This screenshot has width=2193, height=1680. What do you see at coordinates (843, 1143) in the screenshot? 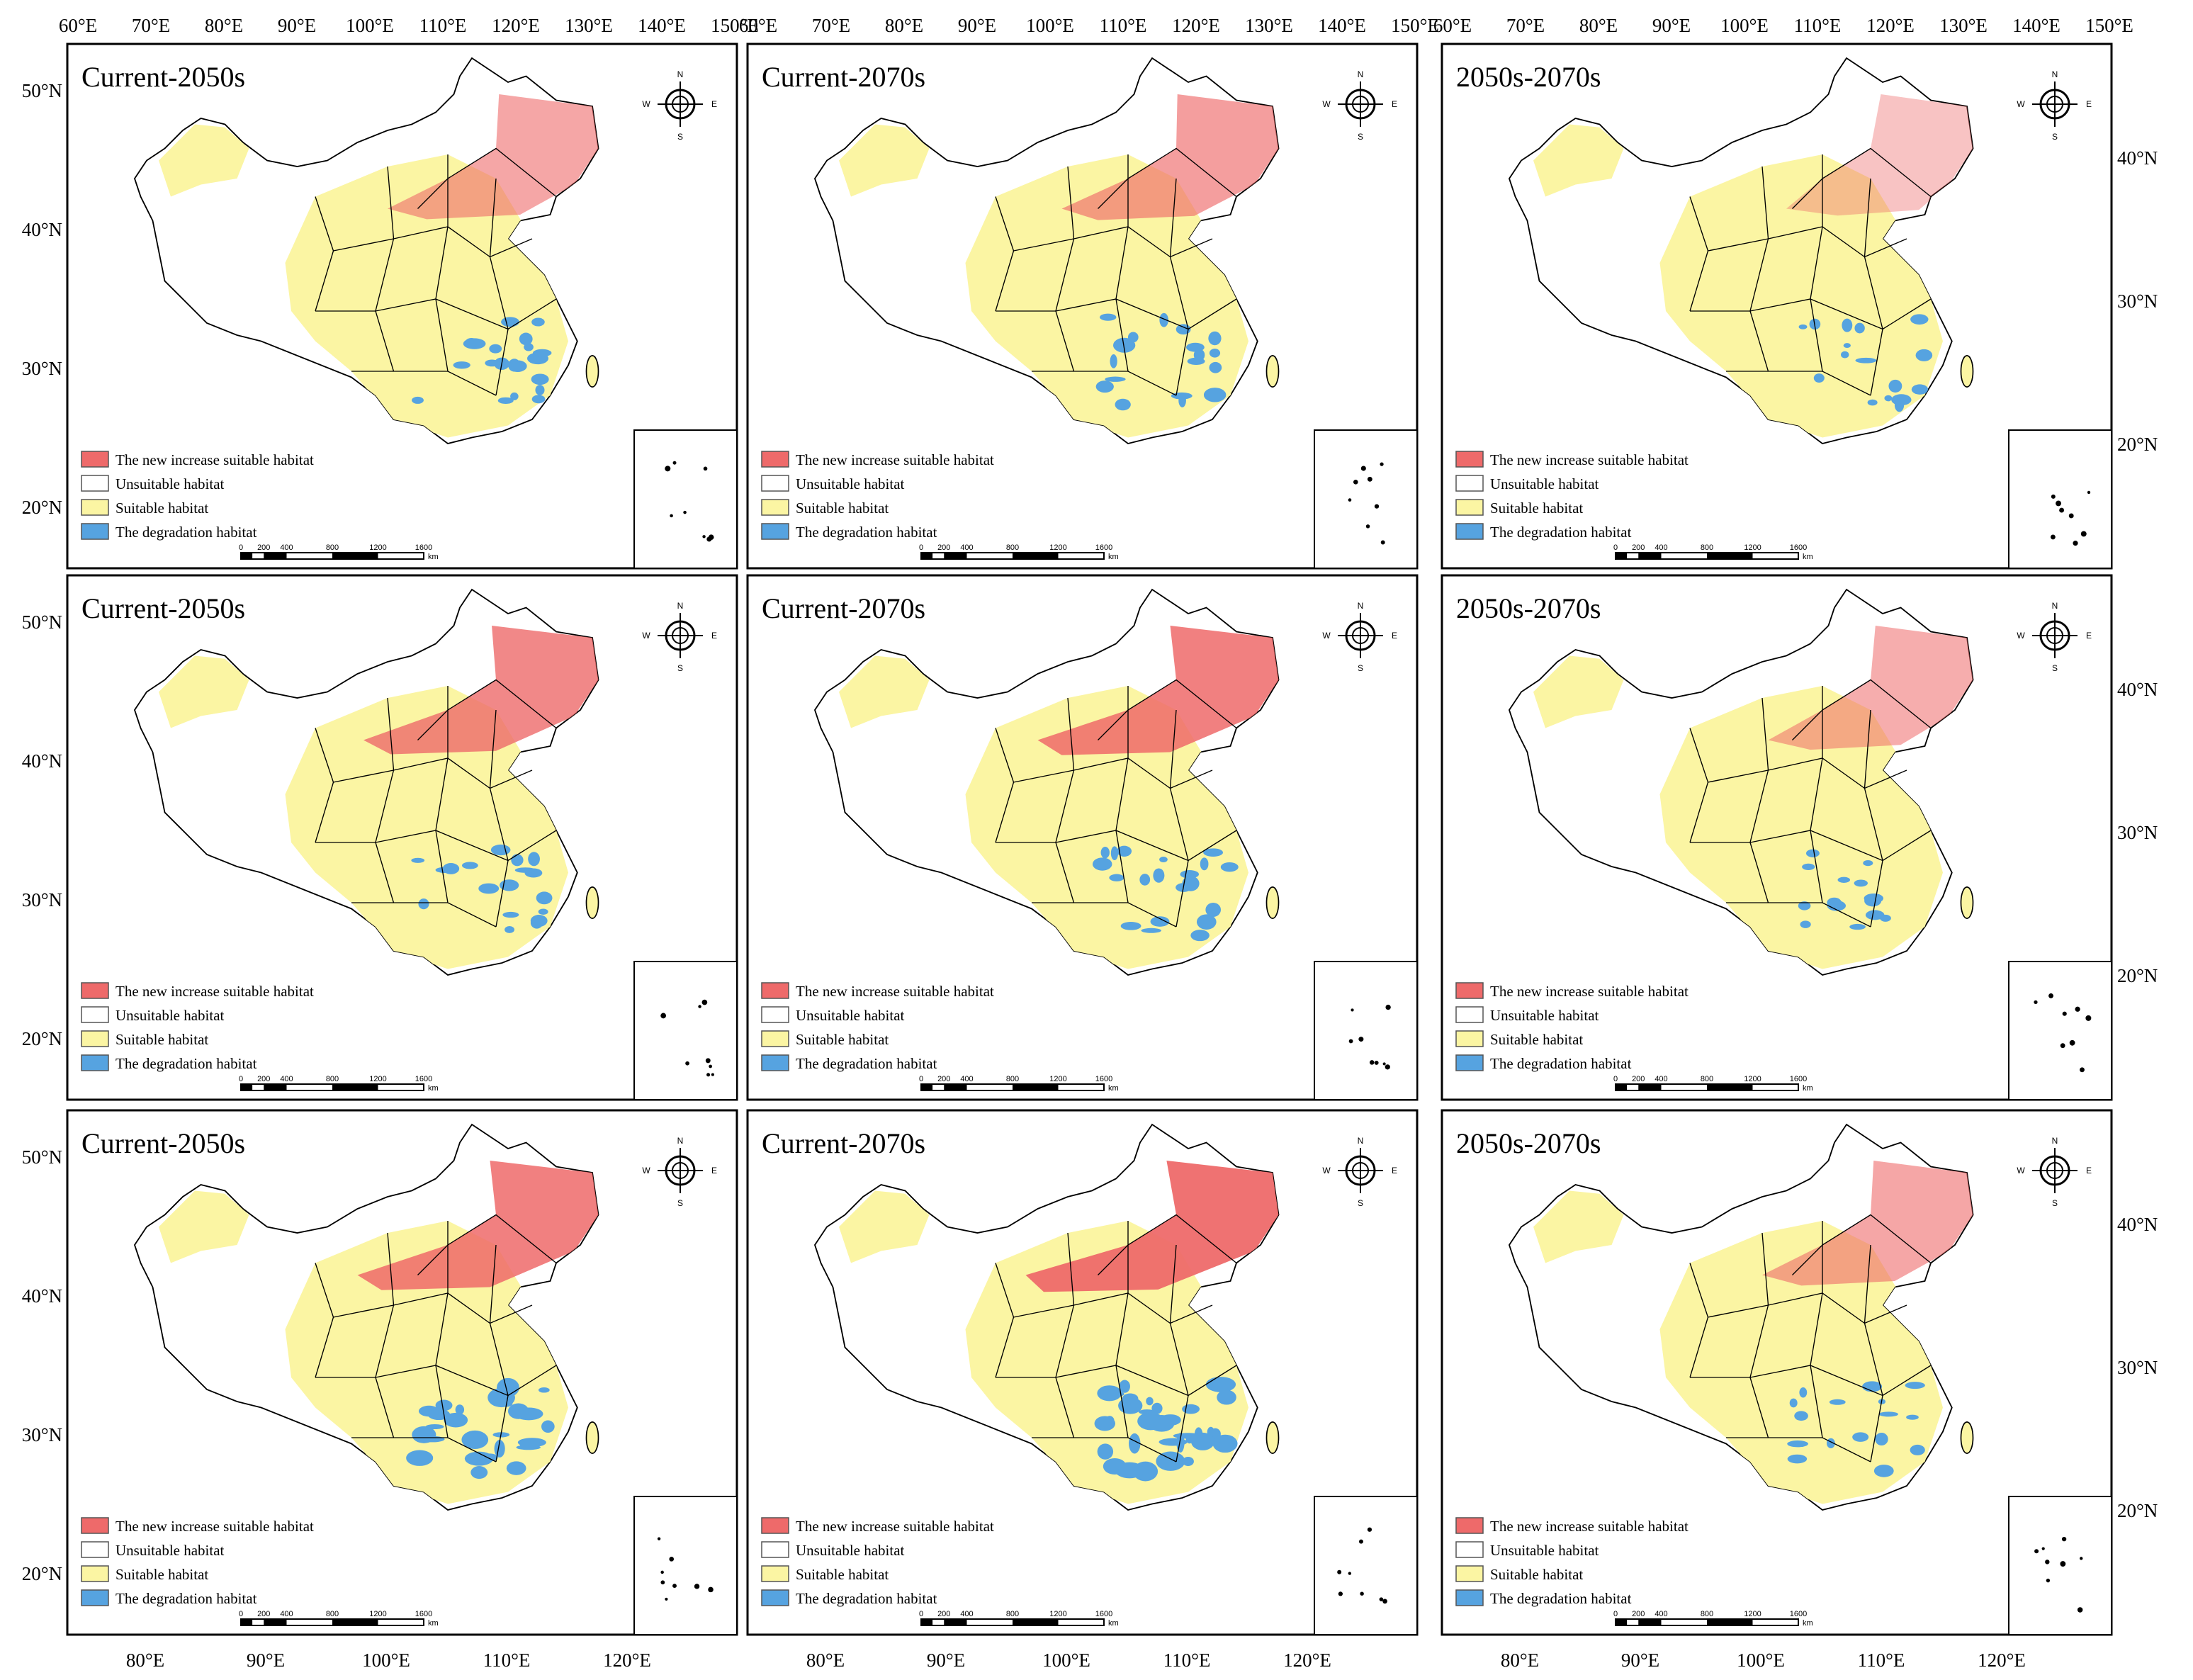
I see `panel-title: Current-2070s` at bounding box center [843, 1143].